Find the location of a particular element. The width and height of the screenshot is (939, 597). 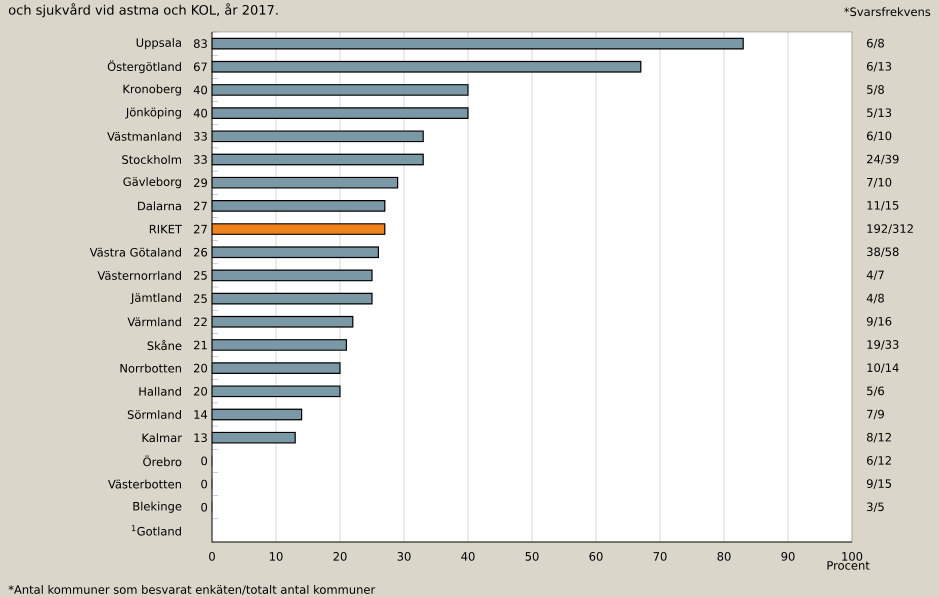

text: 11/15 is located at coordinates (882, 206).